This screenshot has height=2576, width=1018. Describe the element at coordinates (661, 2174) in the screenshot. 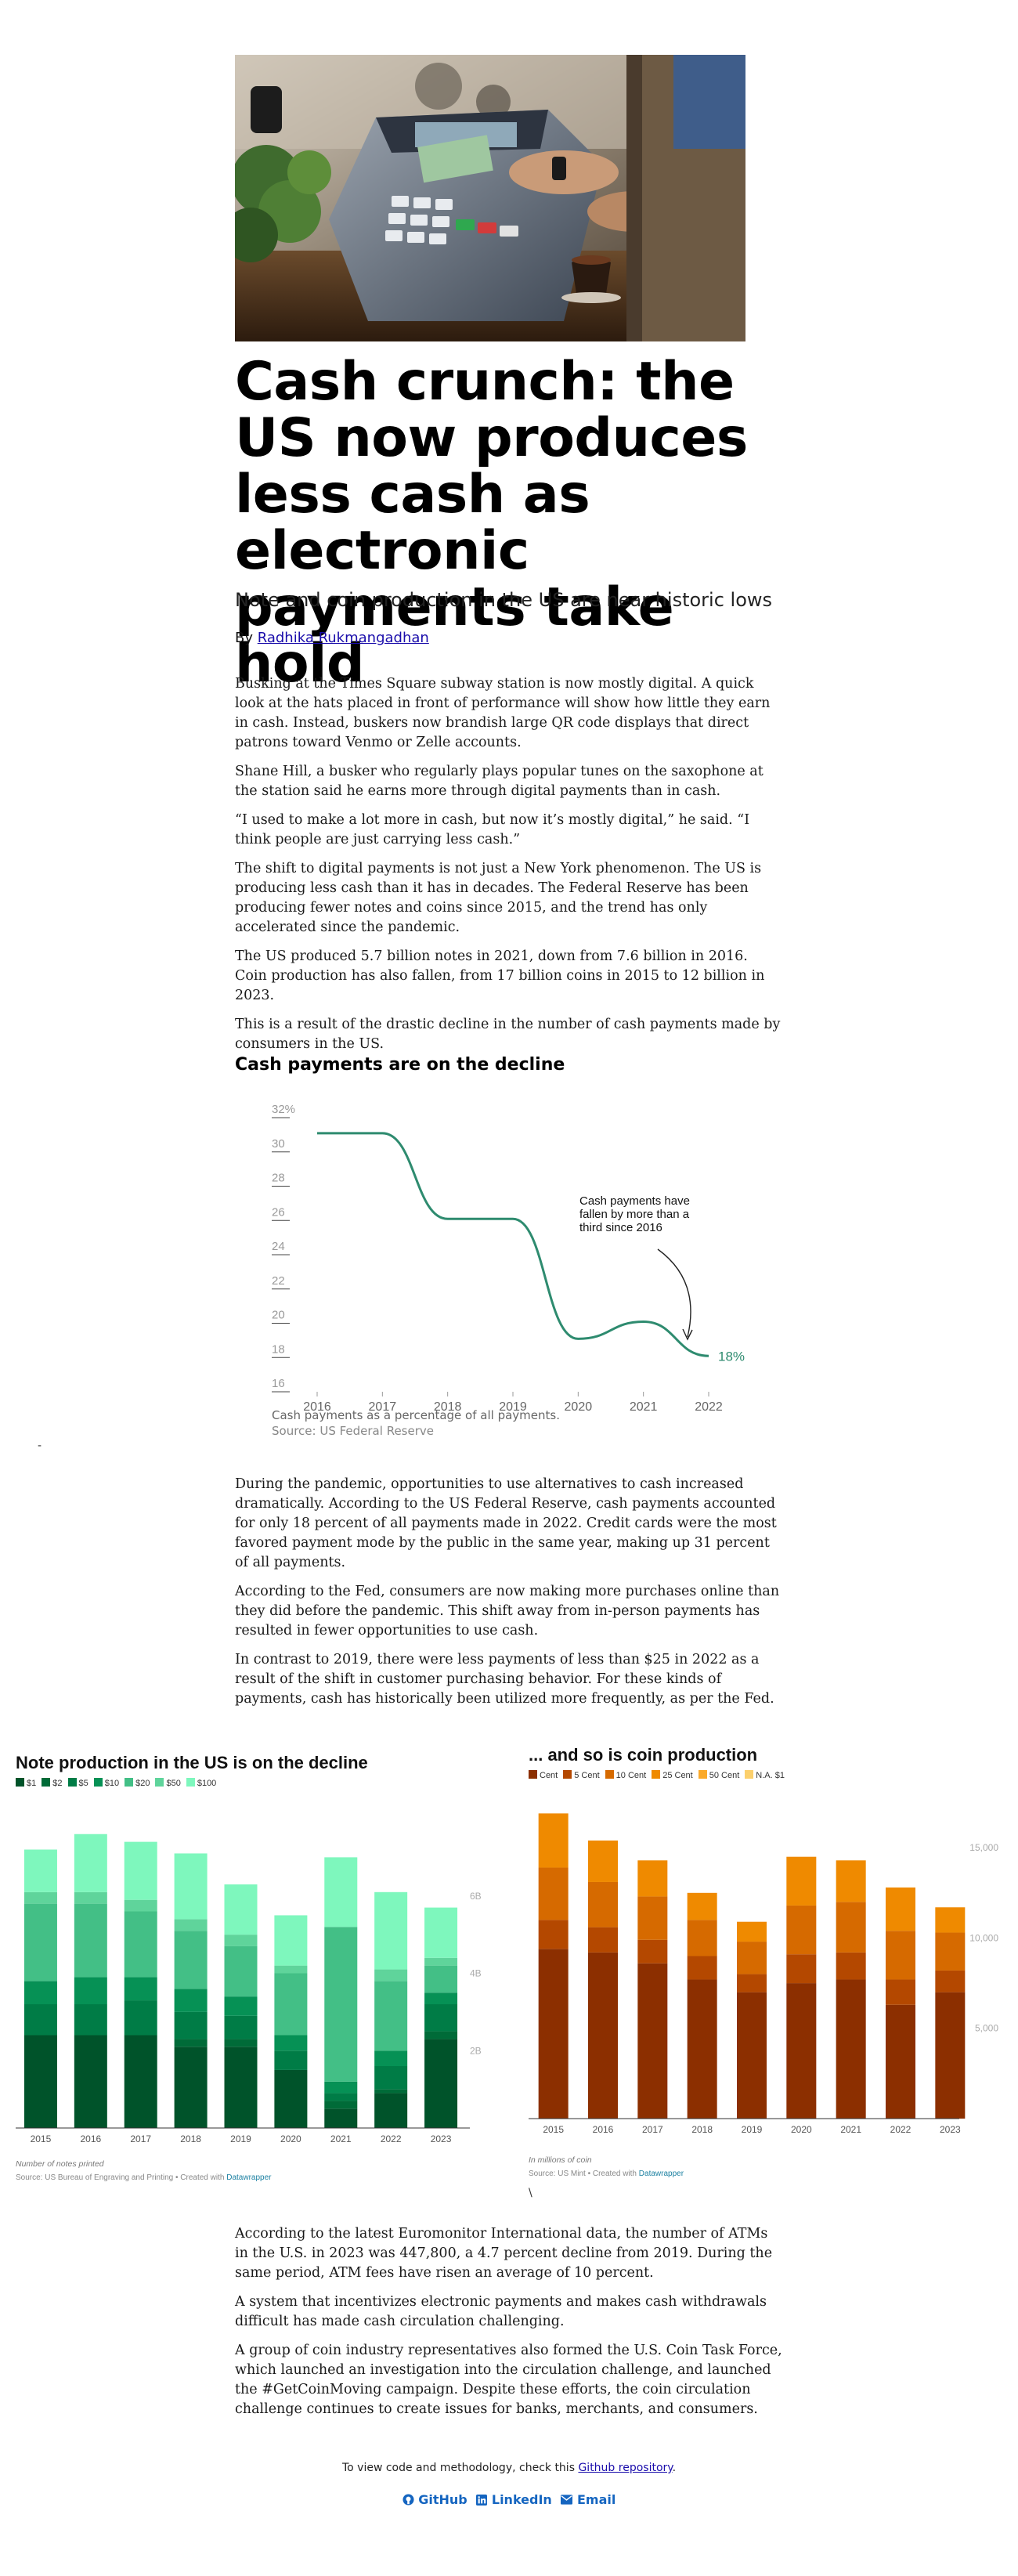

I see `coins-datawrapper-link: Datawrapper` at that location.